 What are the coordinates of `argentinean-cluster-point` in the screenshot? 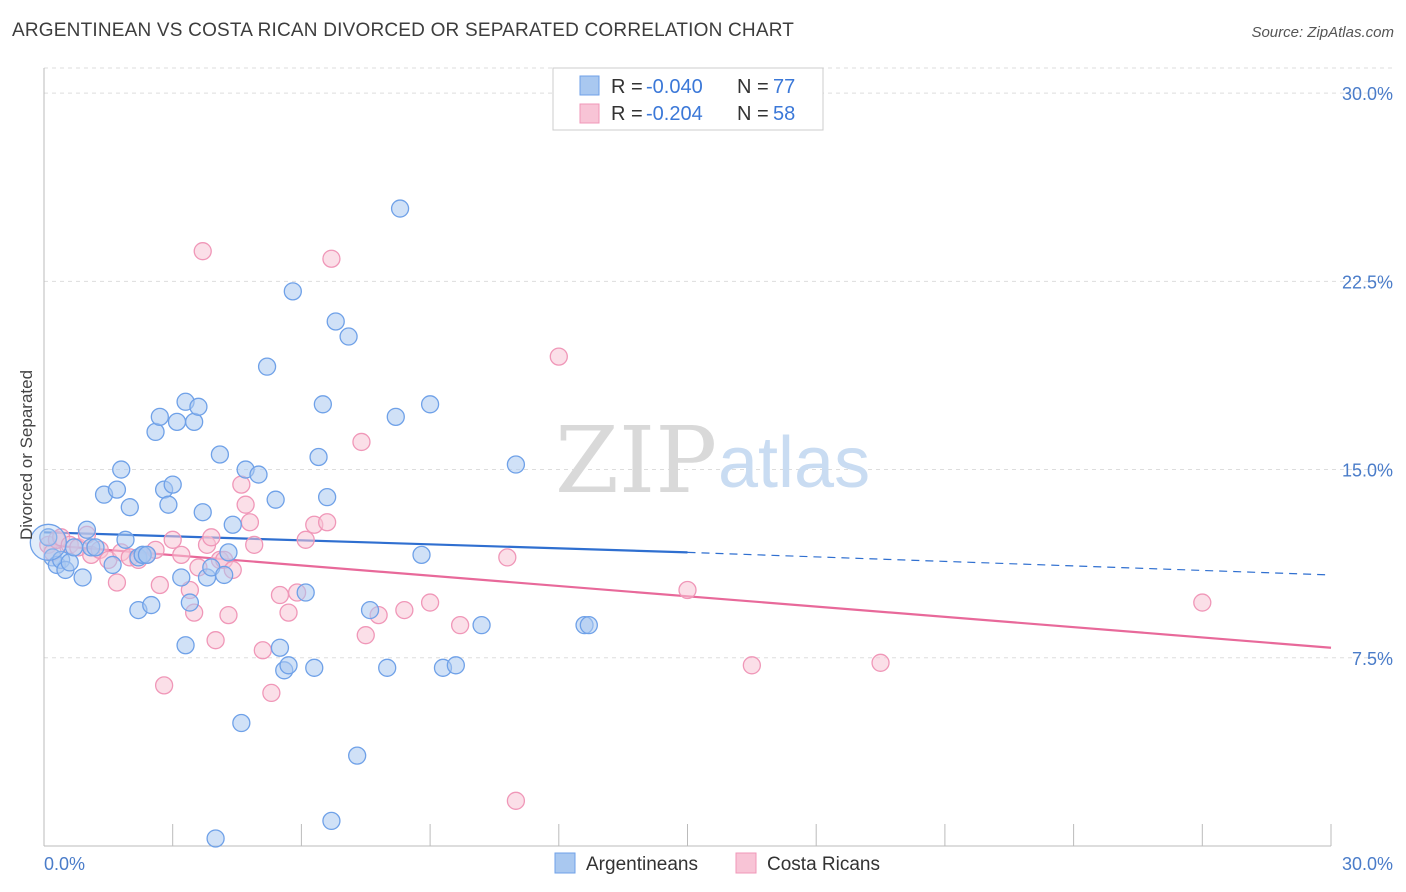 It's located at (48, 542).